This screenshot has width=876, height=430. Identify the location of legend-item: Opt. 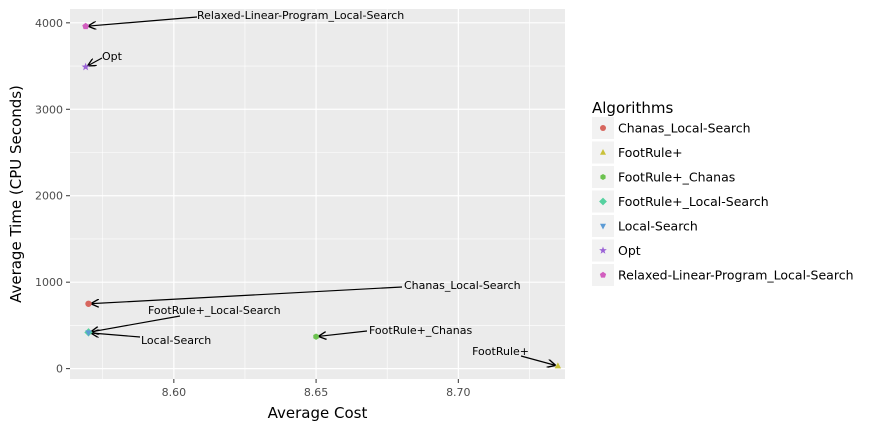
(616, 250).